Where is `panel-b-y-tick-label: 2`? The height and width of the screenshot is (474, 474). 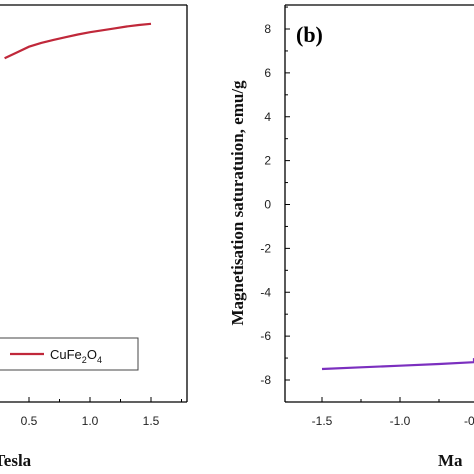 panel-b-y-tick-label: 2 is located at coordinates (267, 161).